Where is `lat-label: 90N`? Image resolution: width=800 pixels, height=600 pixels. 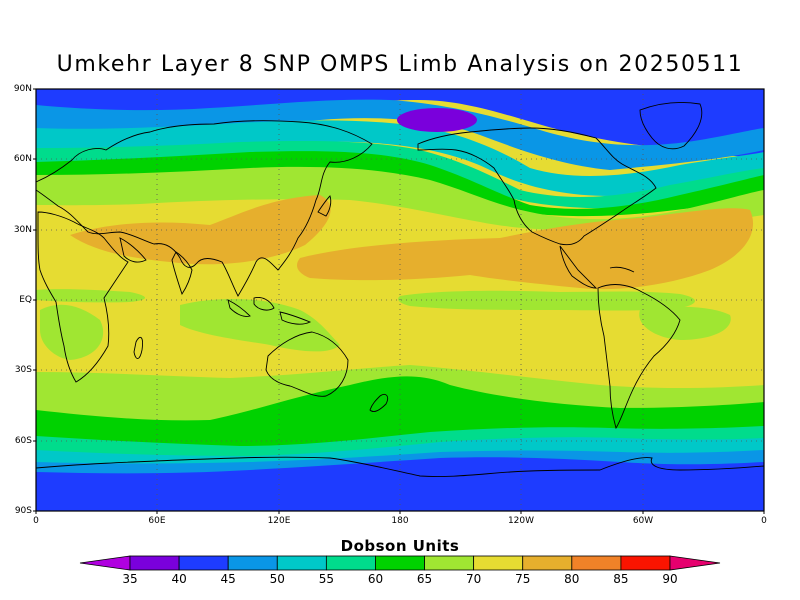 lat-label: 90N is located at coordinates (22, 89).